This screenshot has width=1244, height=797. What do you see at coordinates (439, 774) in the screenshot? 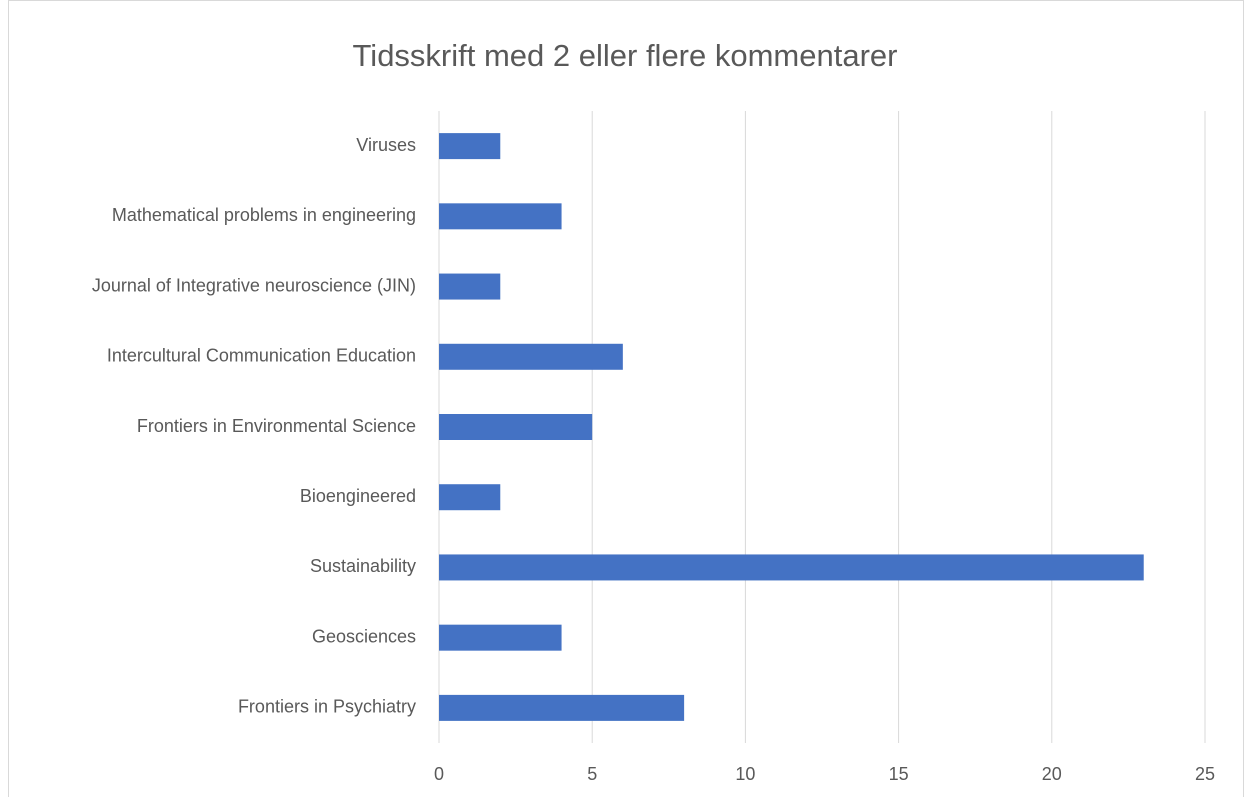
I see `x-tick-label: 0` at bounding box center [439, 774].